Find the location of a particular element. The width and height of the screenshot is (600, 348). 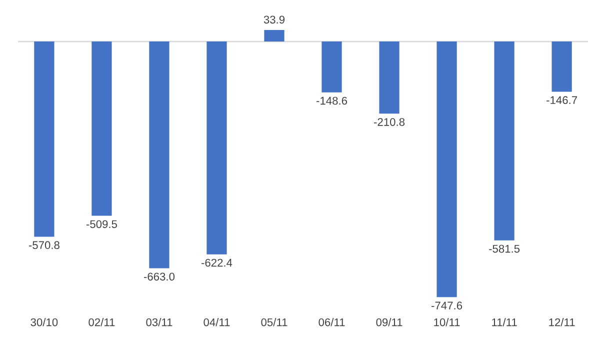

x-tick-label: 11/11 is located at coordinates (504, 322).